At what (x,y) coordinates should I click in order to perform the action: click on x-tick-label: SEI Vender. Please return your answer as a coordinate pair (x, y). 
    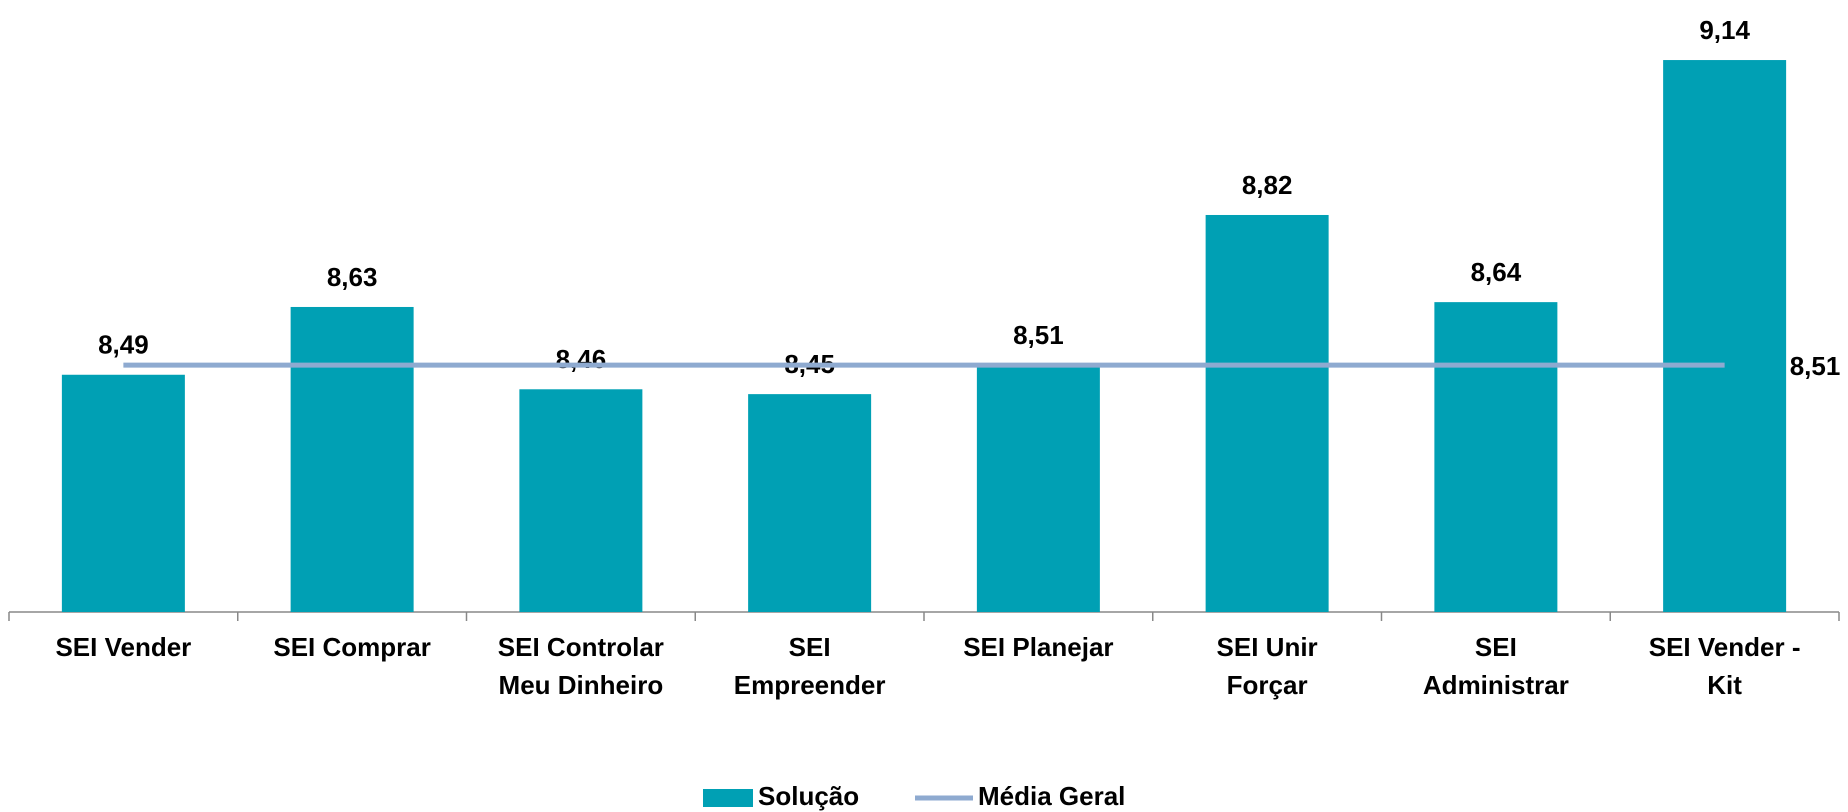
    Looking at the image, I should click on (123, 647).